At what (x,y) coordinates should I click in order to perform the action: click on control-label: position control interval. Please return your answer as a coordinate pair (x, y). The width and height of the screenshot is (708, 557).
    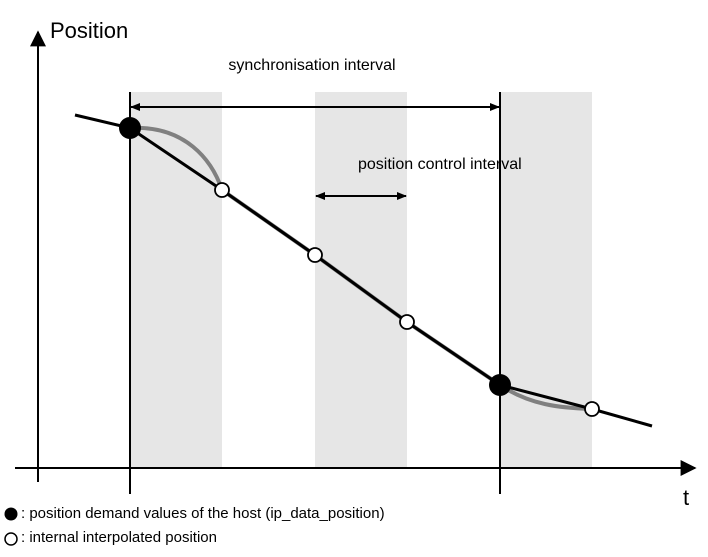
    Looking at the image, I should click on (440, 164).